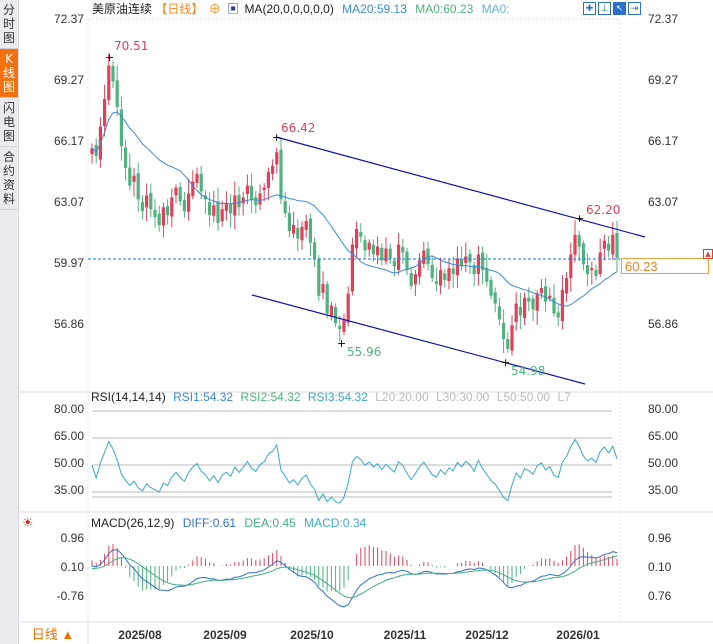  Describe the element at coordinates (634, 8) in the screenshot. I see `exit-icon: ⇥` at that location.